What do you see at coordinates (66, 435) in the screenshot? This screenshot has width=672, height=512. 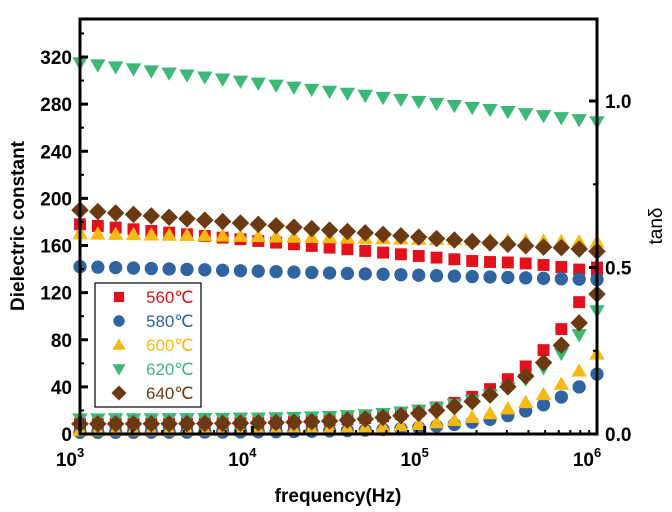 I see `y-tick-label: 0` at bounding box center [66, 435].